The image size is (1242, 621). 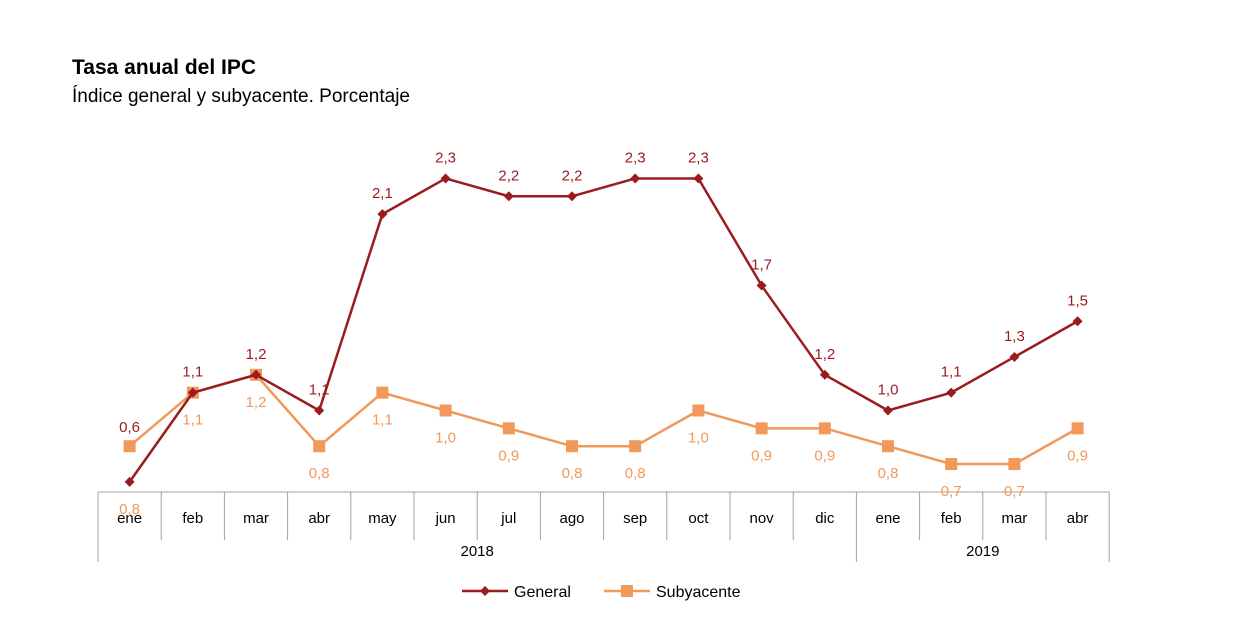 What do you see at coordinates (698, 518) in the screenshot?
I see `x-tick-label-oct: oct` at bounding box center [698, 518].